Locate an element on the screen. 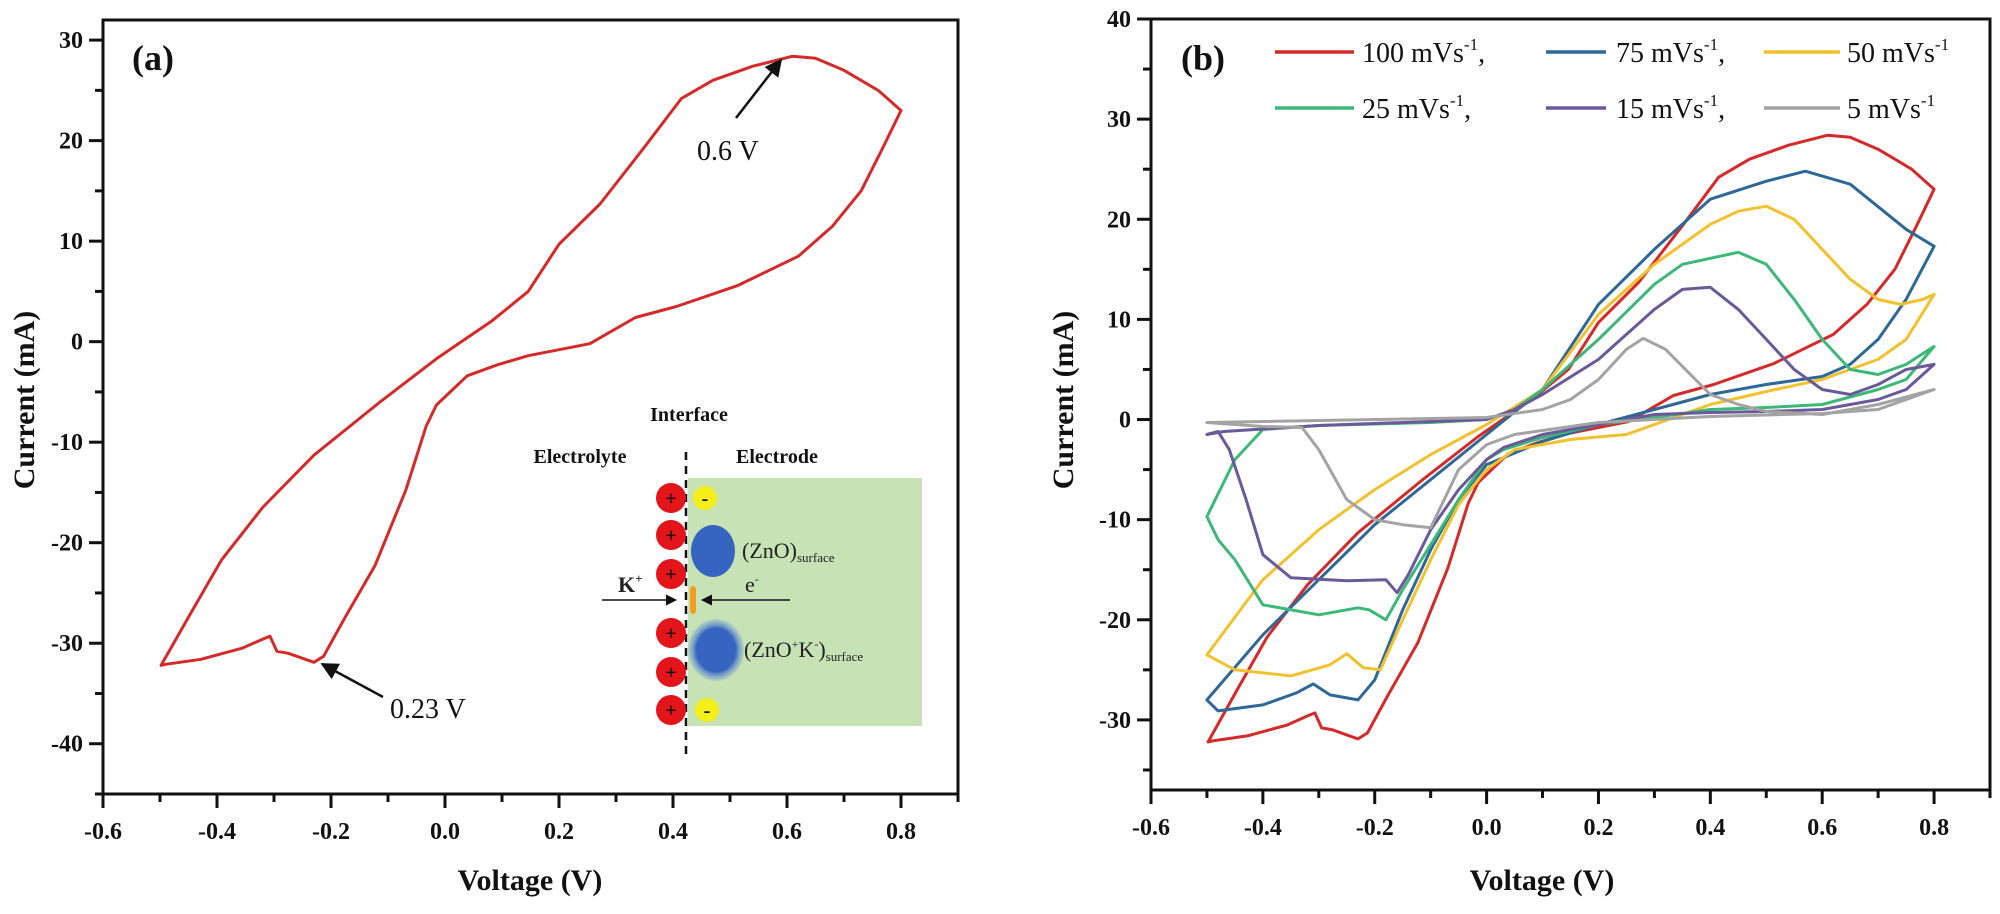  inset-cation-label: K+ is located at coordinates (630, 584).